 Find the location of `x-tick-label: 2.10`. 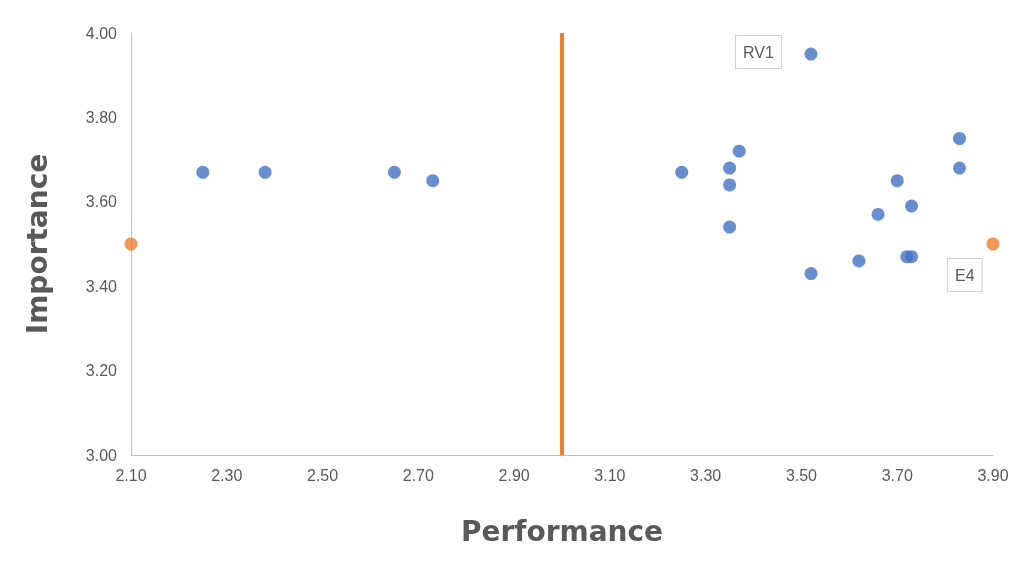

x-tick-label: 2.10 is located at coordinates (131, 475).